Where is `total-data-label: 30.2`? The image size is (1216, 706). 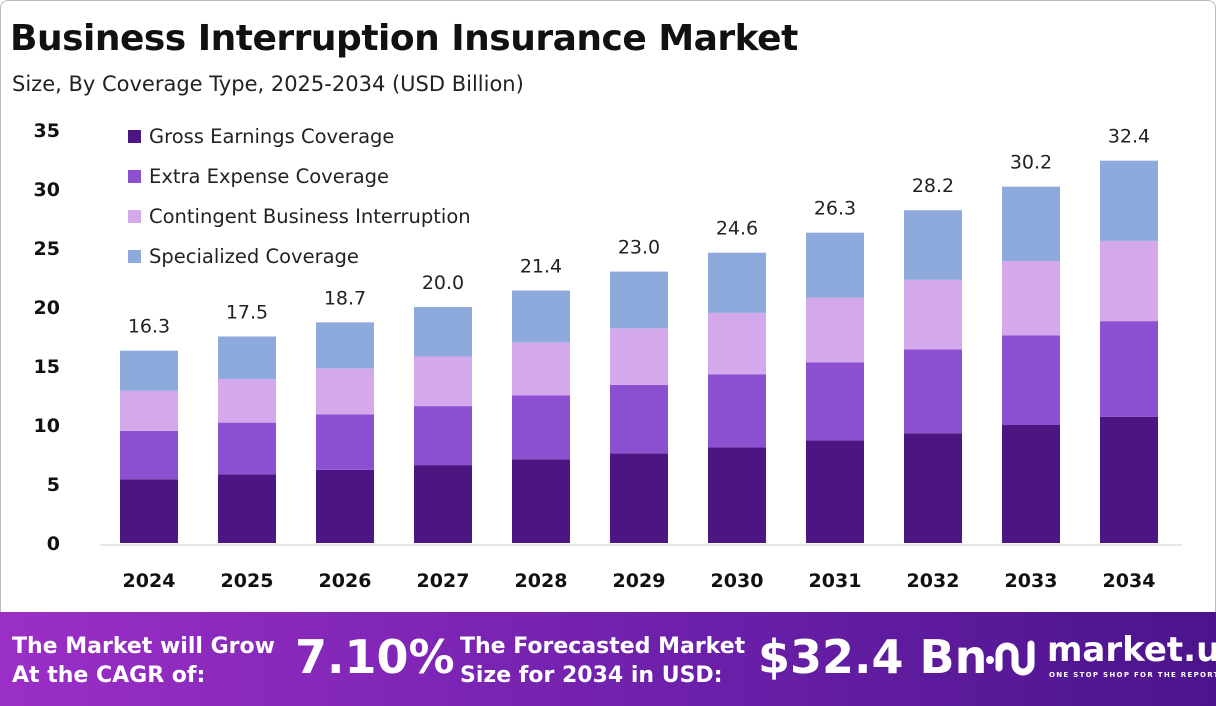
total-data-label: 30.2 is located at coordinates (1031, 163).